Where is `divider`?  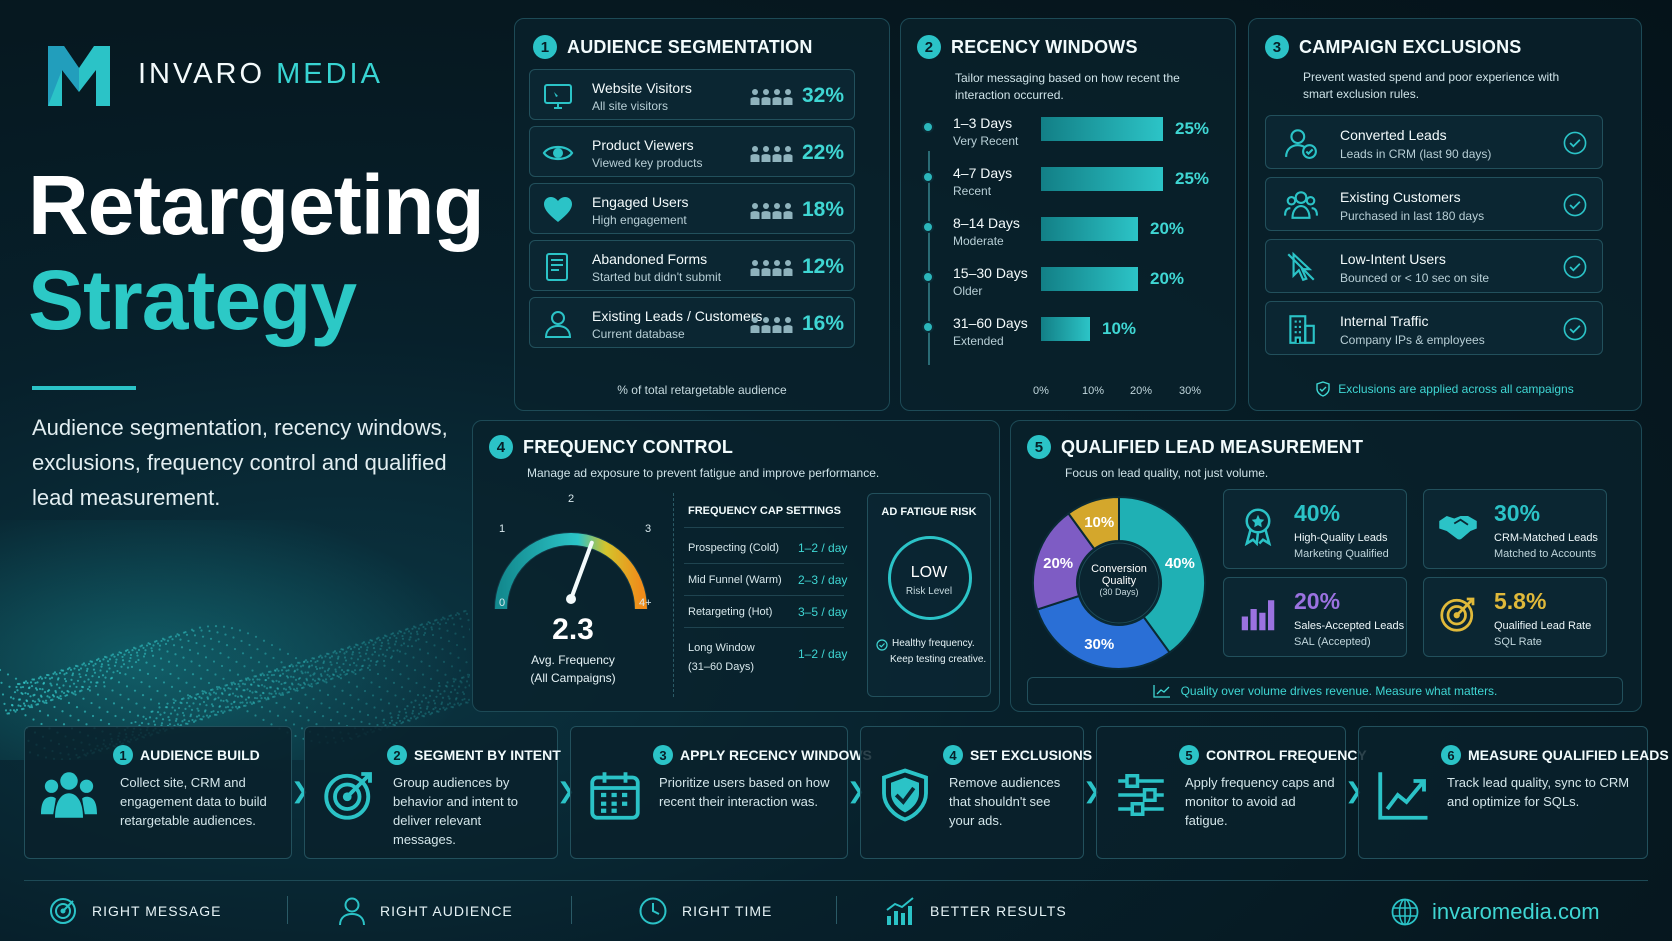
divider is located at coordinates (764, 627).